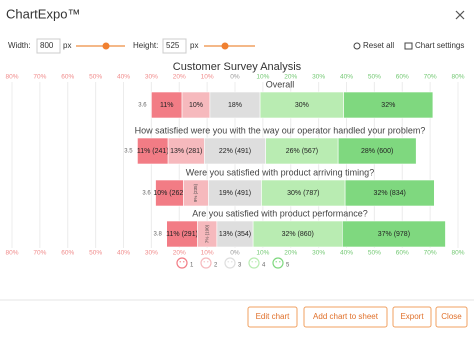  Describe the element at coordinates (106, 46) in the screenshot. I see `width-thumb` at that location.